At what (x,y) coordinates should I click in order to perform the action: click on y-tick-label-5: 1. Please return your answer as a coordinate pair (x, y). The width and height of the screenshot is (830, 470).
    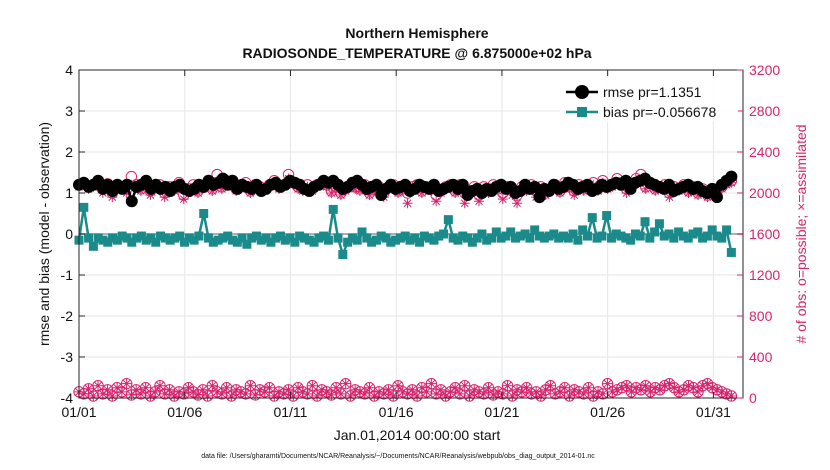
    Looking at the image, I should click on (69, 193).